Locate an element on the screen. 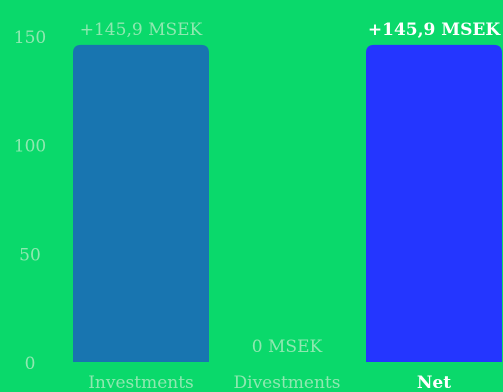 The height and width of the screenshot is (392, 503). category-label-divestments: Divestments is located at coordinates (287, 382).